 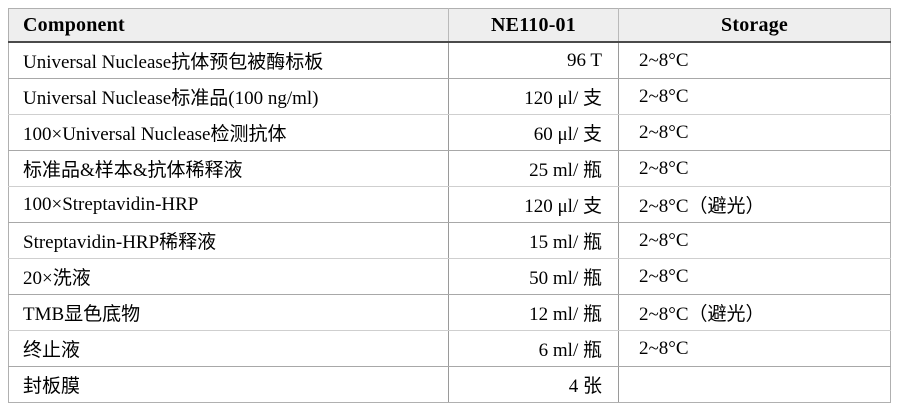 What do you see at coordinates (533, 312) in the screenshot?
I see `cell-quantity: 12 ml/ 瓶` at bounding box center [533, 312].